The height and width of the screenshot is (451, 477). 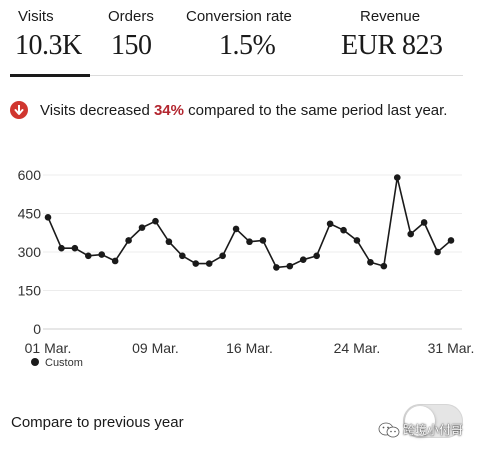 I want to click on x-tick-label: 09 Mar., so click(x=155, y=348).